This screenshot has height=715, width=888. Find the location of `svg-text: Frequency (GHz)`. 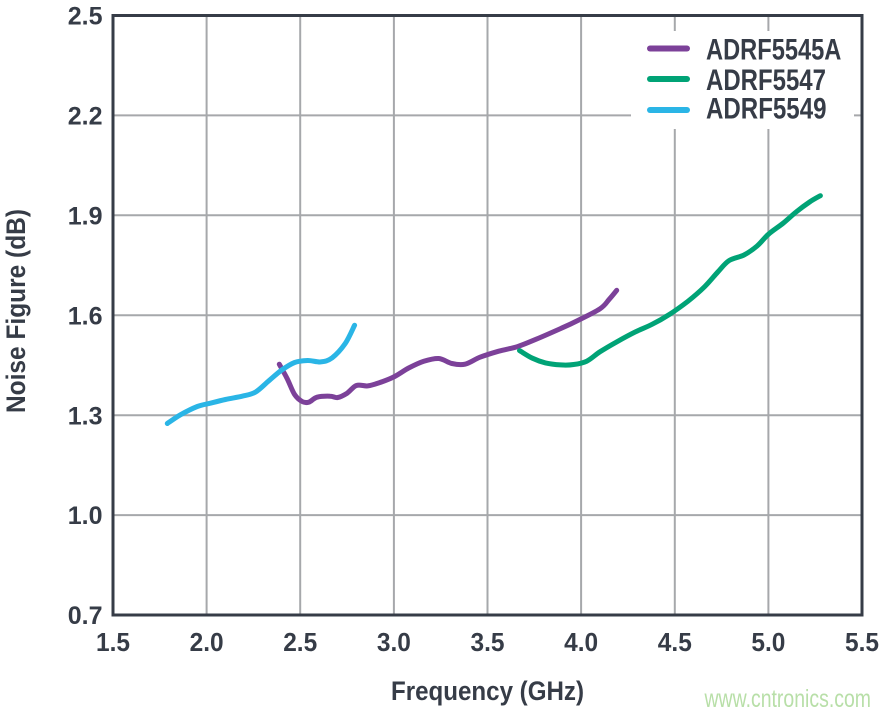

svg-text: Frequency (GHz) is located at coordinates (487, 691).